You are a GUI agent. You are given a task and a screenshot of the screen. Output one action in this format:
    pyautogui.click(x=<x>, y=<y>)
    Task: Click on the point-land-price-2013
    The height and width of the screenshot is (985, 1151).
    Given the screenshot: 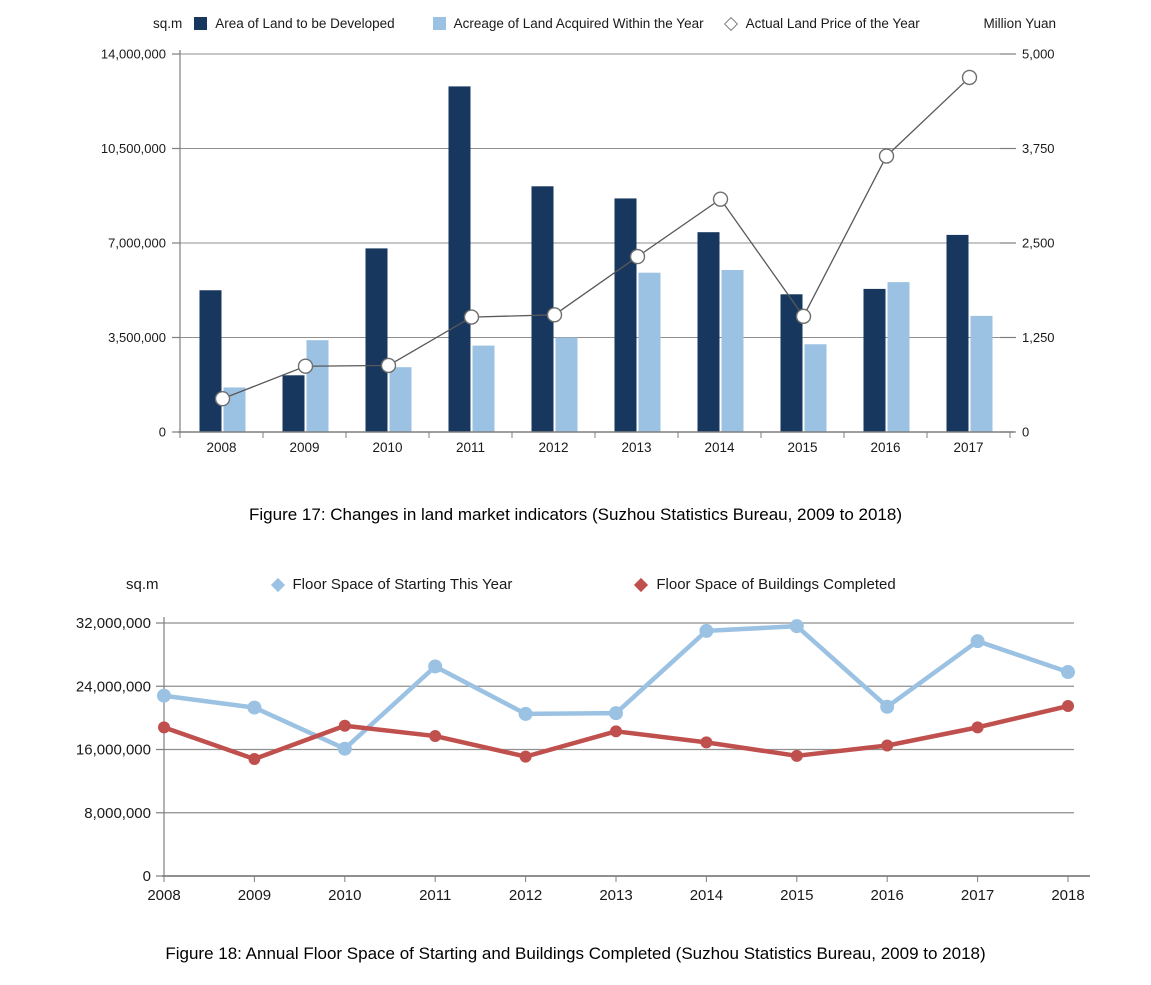 What is the action you would take?
    pyautogui.click(x=637, y=256)
    